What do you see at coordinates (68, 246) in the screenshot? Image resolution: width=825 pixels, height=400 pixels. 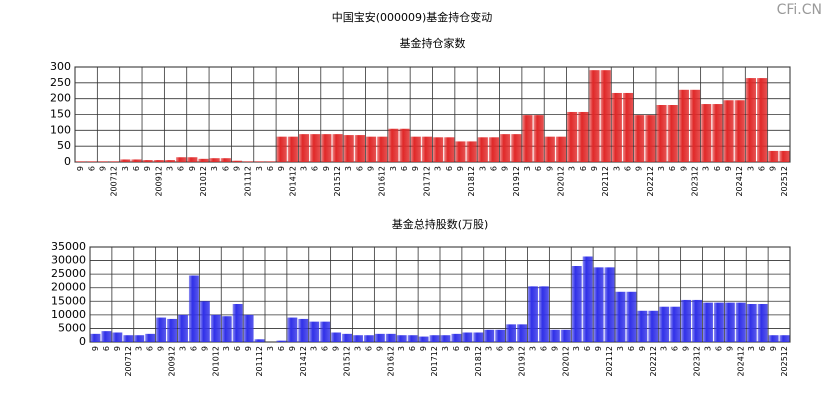 I see `y-tick-label: 35000` at bounding box center [68, 246].